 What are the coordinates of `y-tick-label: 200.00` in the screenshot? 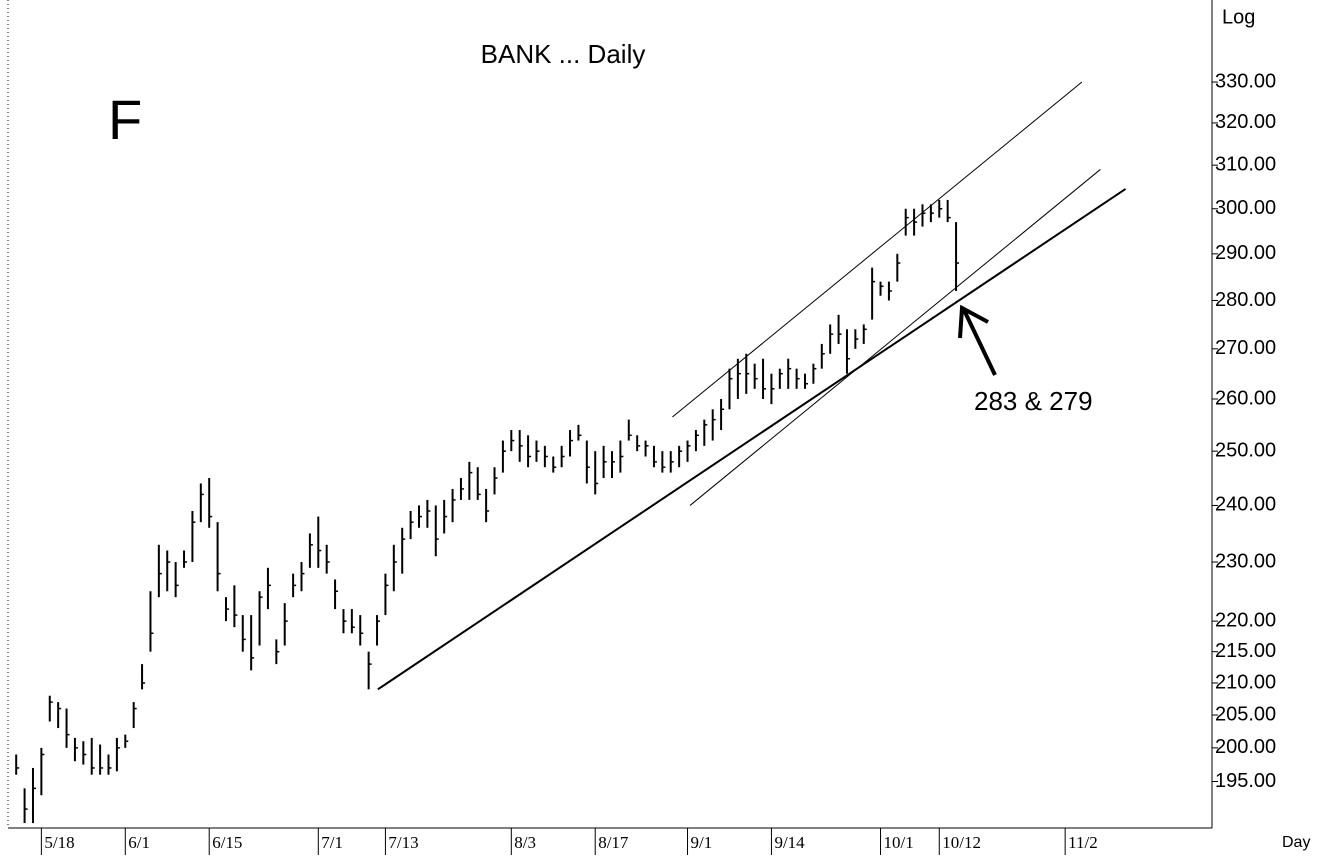 It's located at (1245, 747).